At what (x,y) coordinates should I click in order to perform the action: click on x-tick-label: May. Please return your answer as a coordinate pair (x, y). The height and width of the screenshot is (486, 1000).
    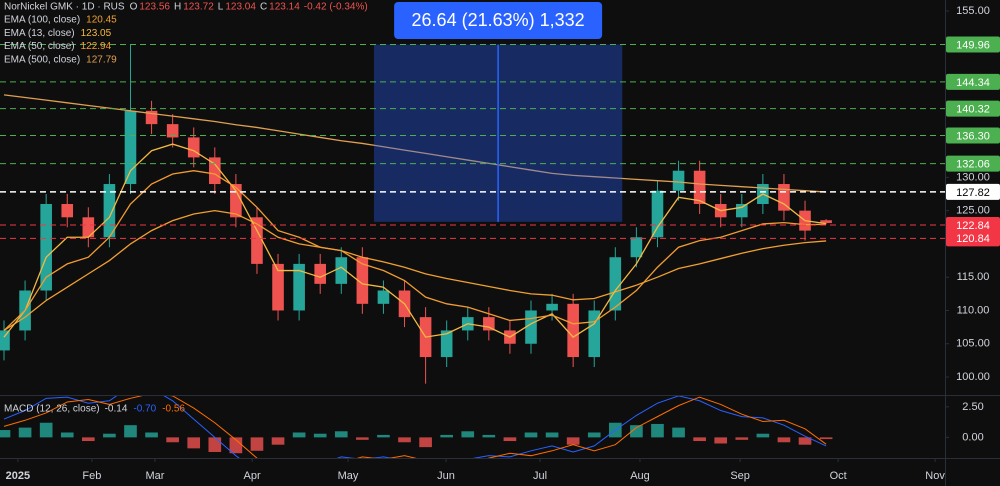
    Looking at the image, I should click on (348, 476).